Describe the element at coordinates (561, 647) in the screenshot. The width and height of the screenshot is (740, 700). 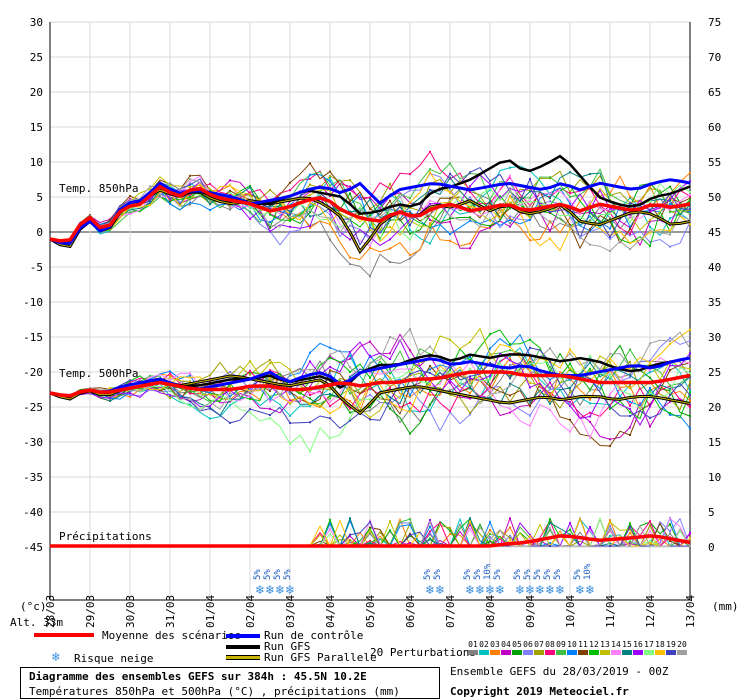
I see `pert-number-item: 09` at that location.